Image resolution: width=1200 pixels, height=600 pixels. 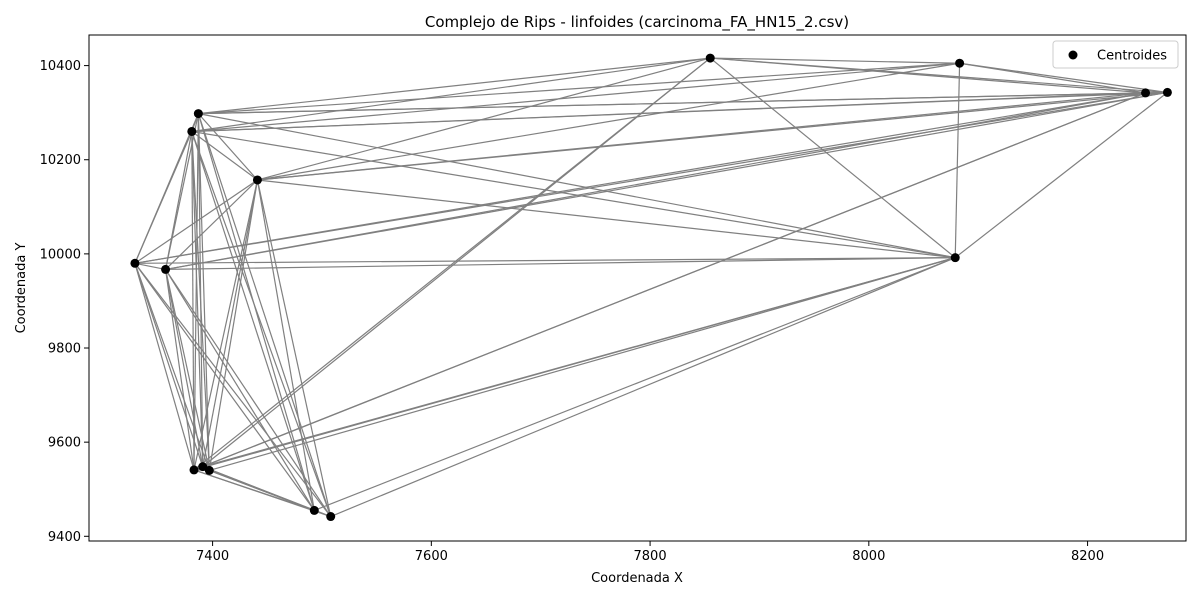 What do you see at coordinates (60, 160) in the screenshot?
I see `y-tick-label: 10200` at bounding box center [60, 160].